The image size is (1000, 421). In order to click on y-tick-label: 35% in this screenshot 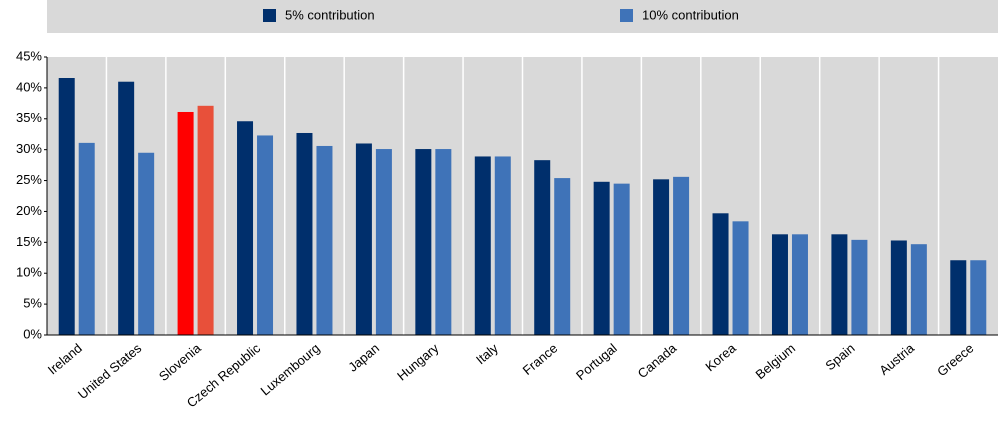, I will do `click(29, 117)`.